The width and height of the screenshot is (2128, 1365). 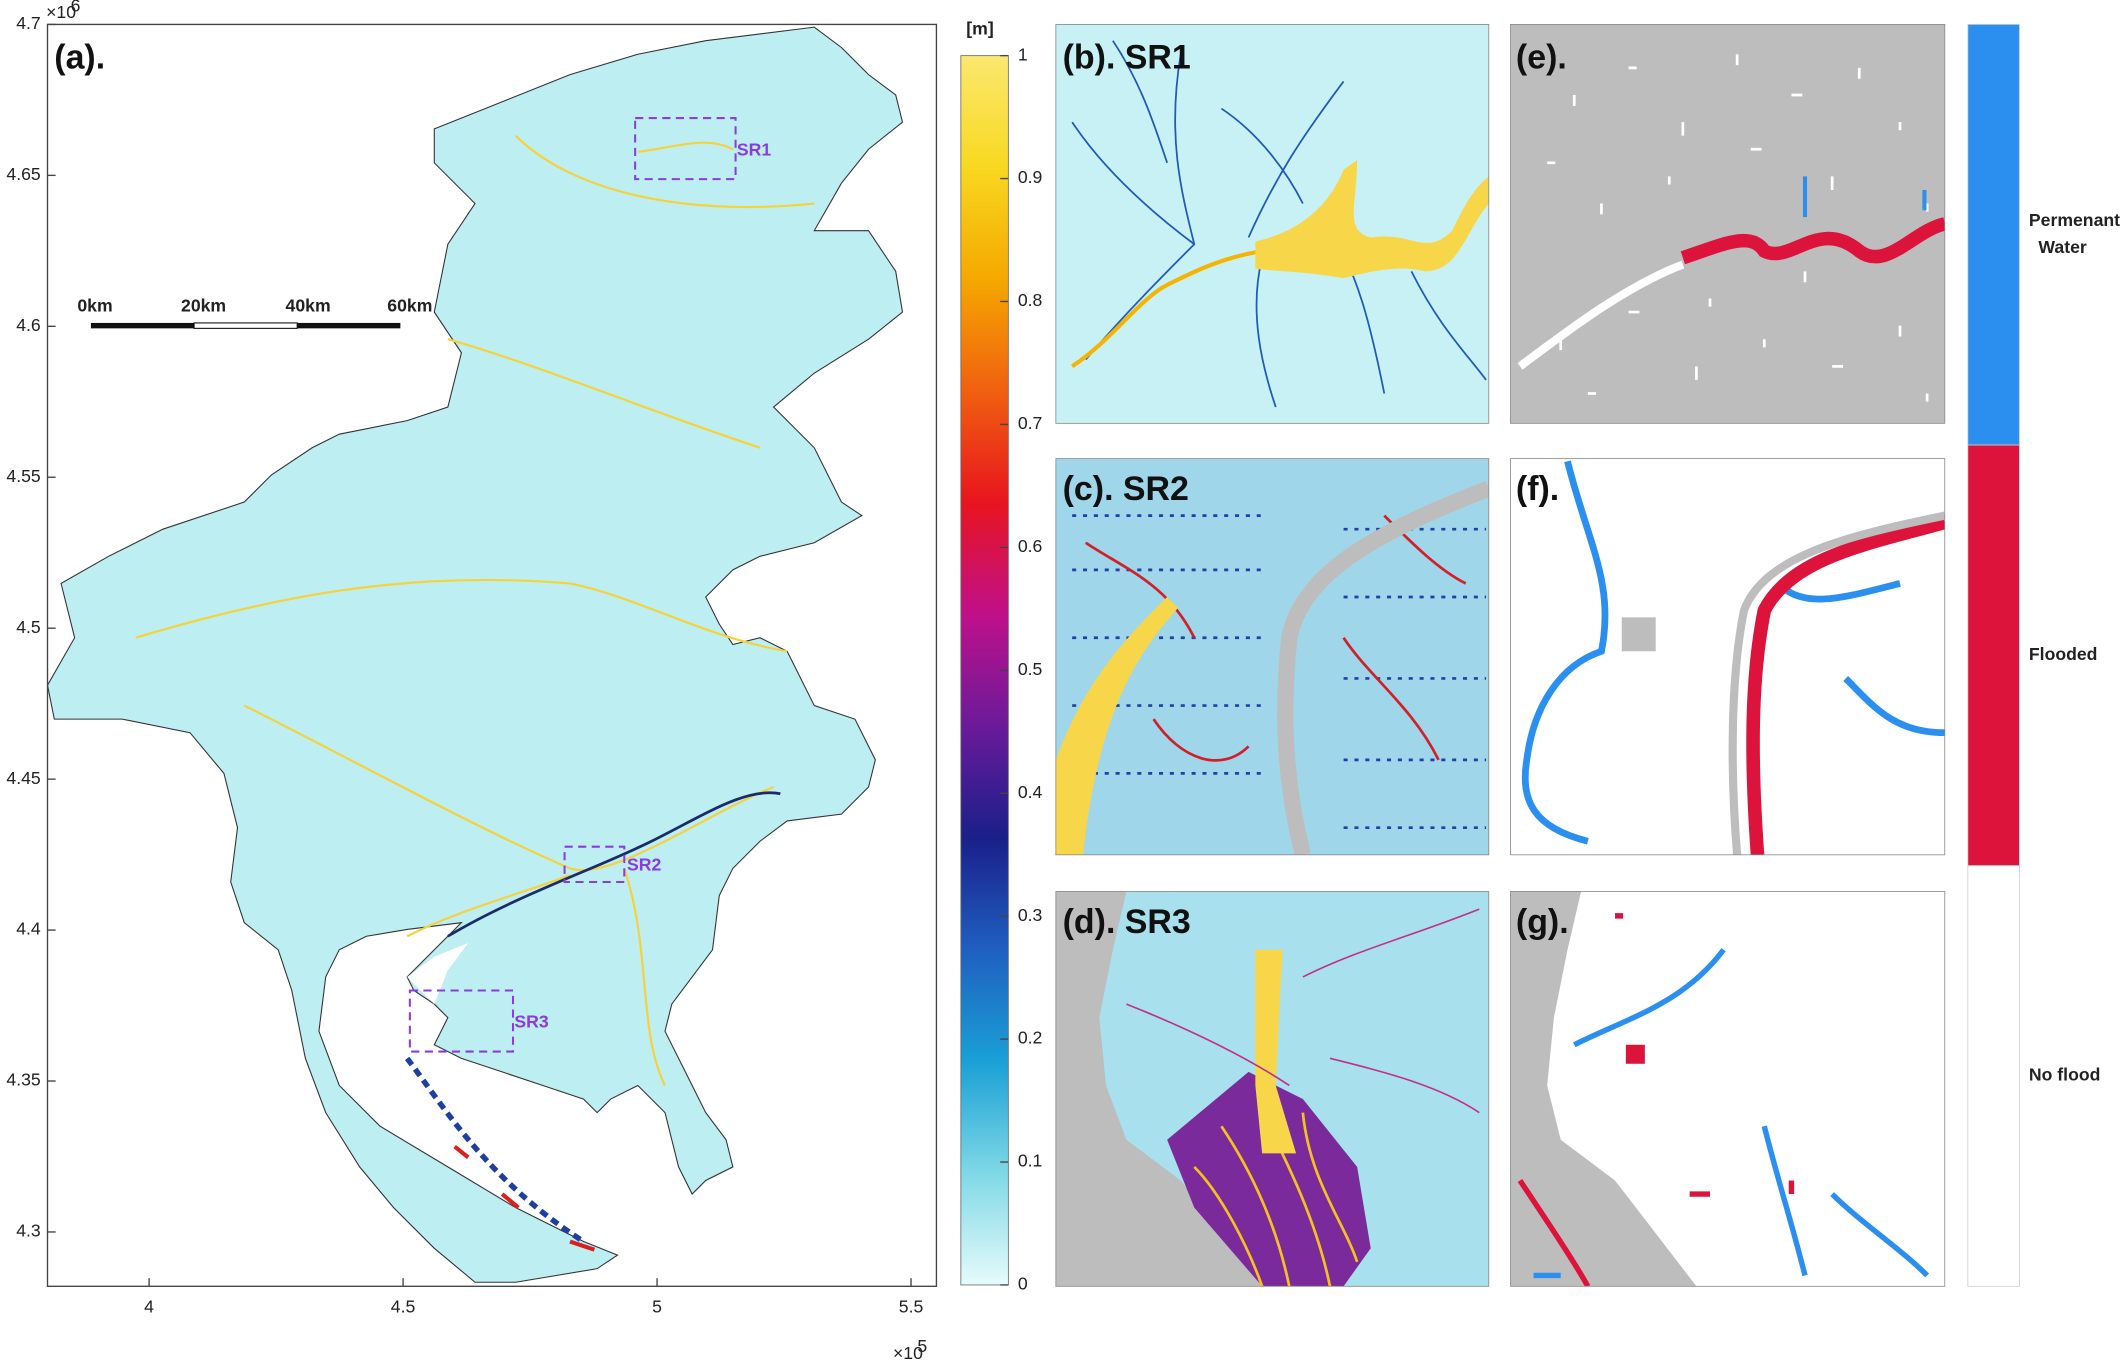 What do you see at coordinates (23, 1080) in the screenshot?
I see `y-tick-label: 4.35` at bounding box center [23, 1080].